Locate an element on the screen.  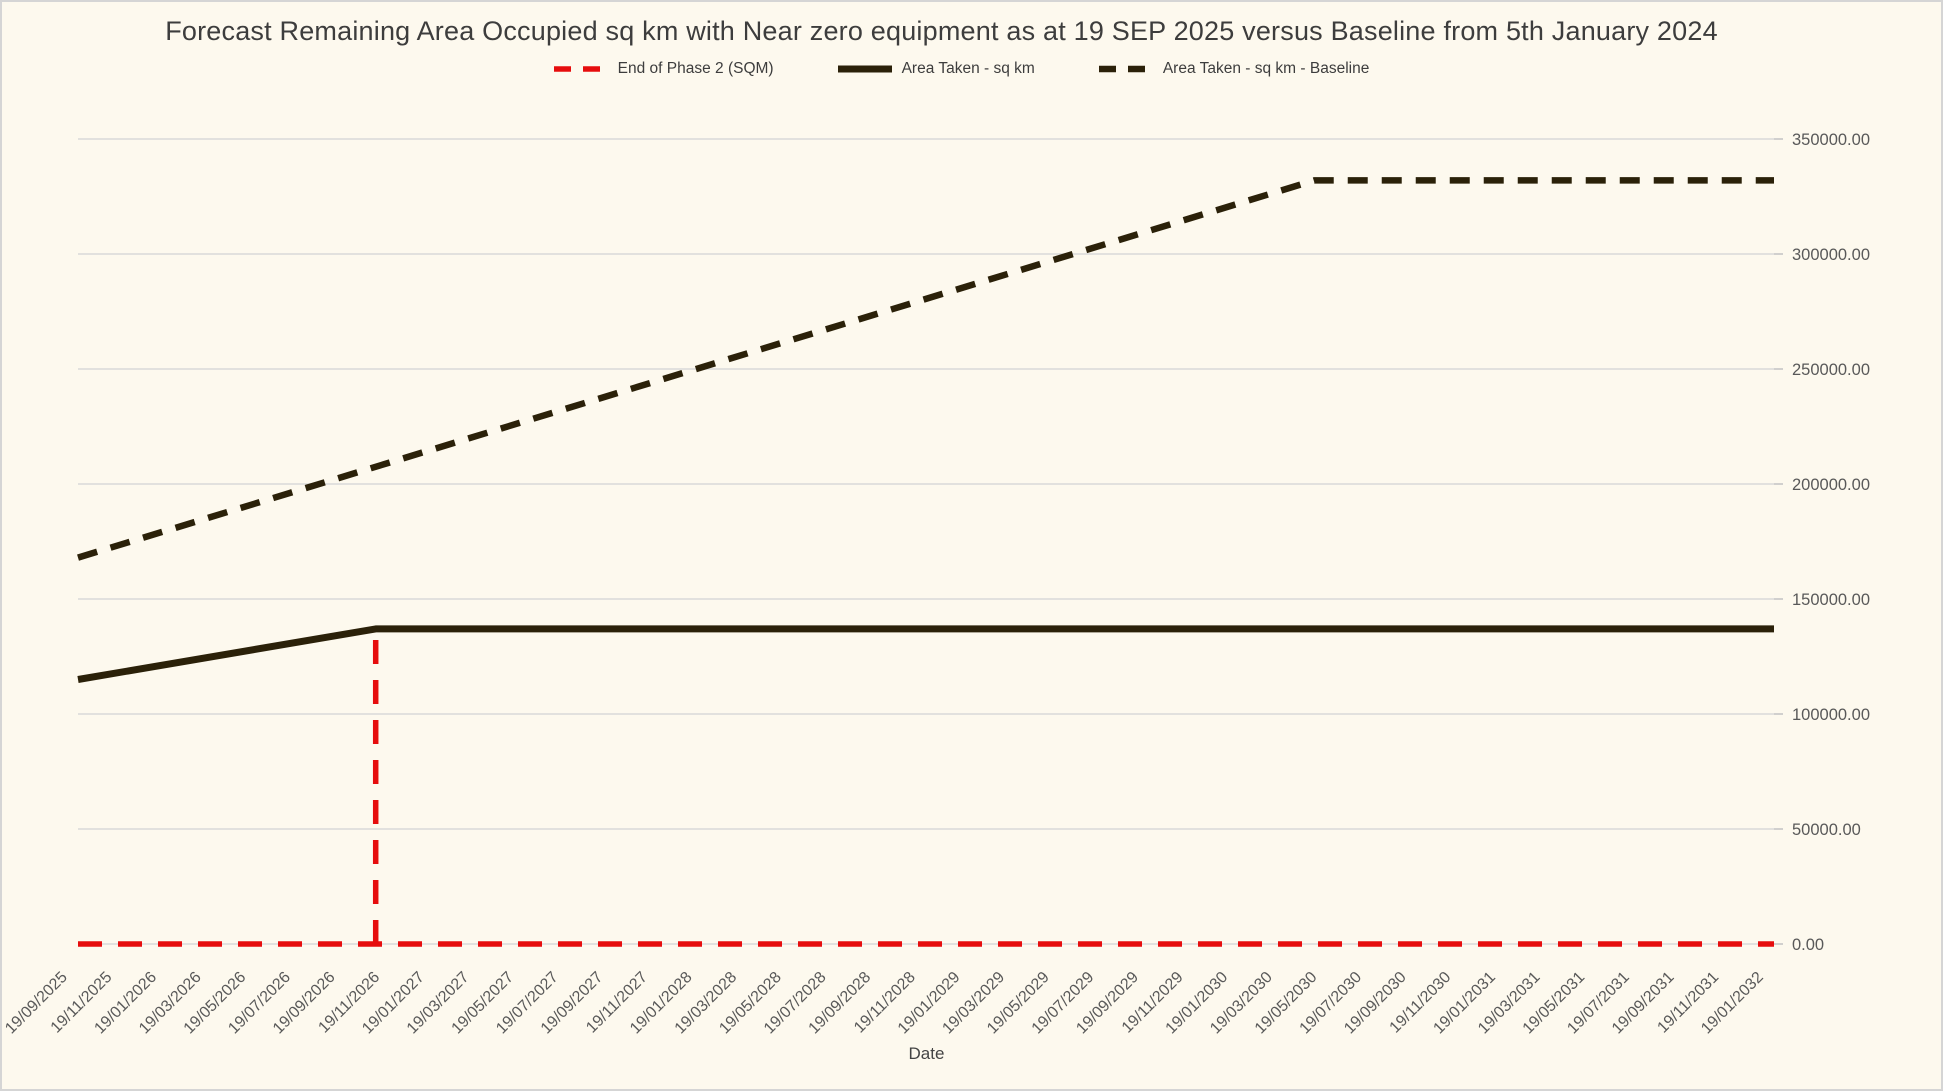
legend-label: Area Taken - sq km - Baseline is located at coordinates (1266, 68).